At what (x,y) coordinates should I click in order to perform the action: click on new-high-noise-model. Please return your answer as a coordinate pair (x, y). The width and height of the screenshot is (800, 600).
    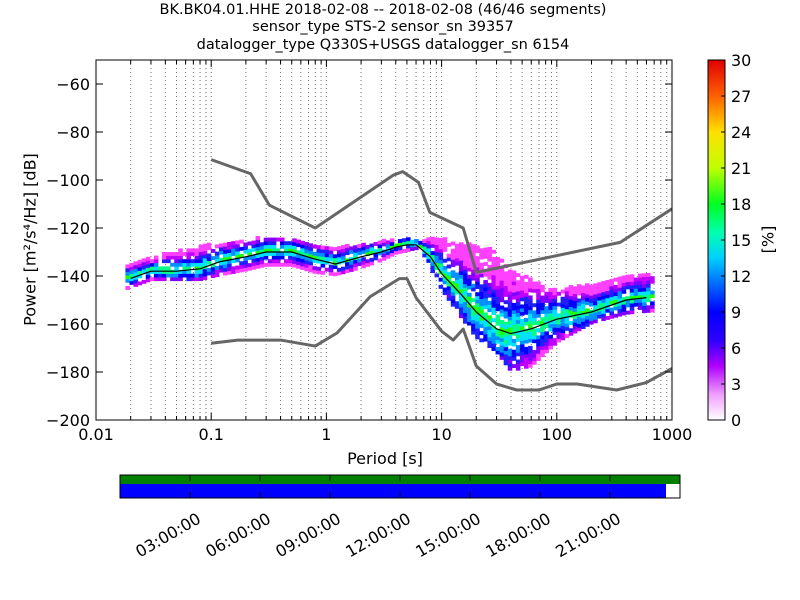
    Looking at the image, I should click on (441, 216).